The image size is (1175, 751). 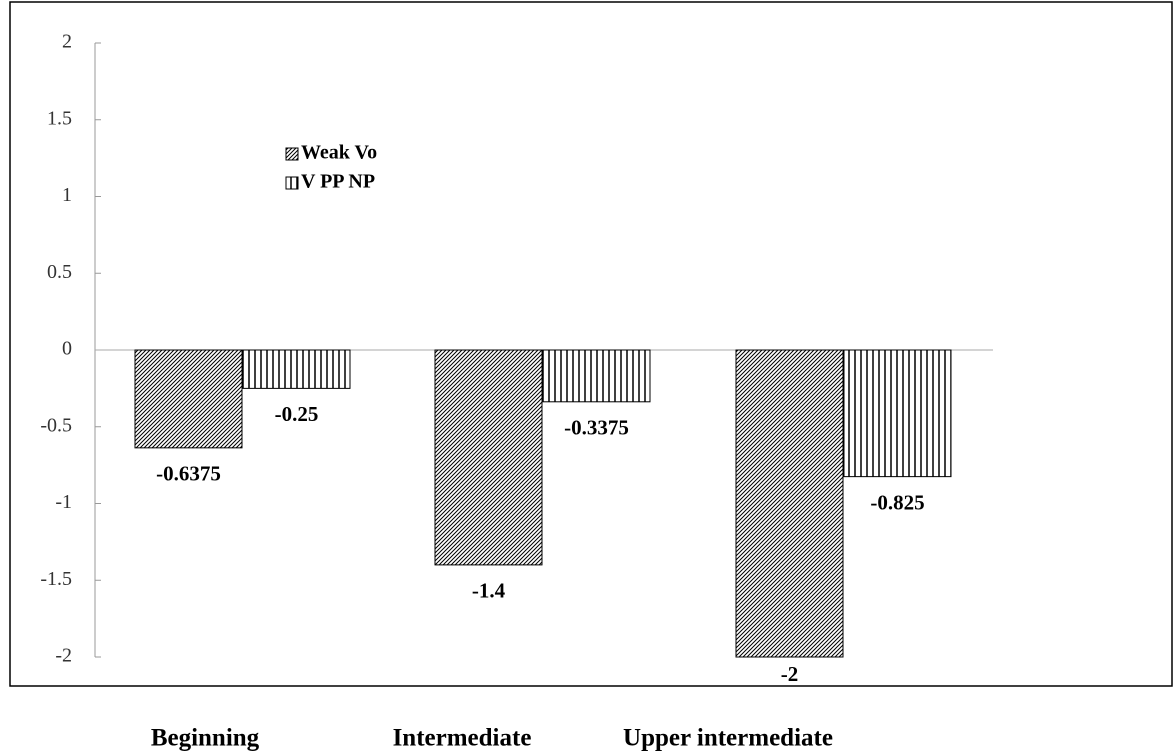 I want to click on x-tick-label: Intermediate, so click(x=462, y=738).